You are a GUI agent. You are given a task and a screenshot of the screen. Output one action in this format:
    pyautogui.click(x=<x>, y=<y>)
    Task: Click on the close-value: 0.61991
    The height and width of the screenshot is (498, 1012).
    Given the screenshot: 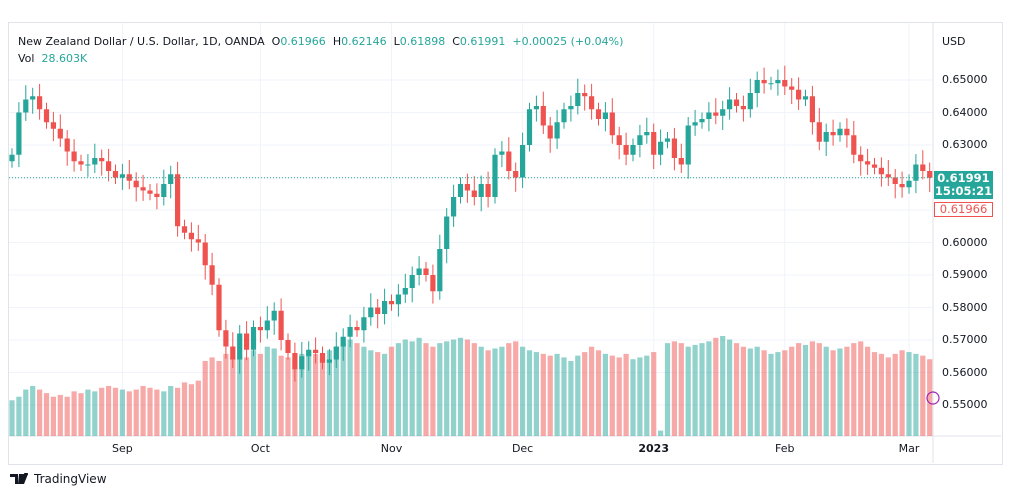 What is the action you would take?
    pyautogui.click(x=482, y=41)
    